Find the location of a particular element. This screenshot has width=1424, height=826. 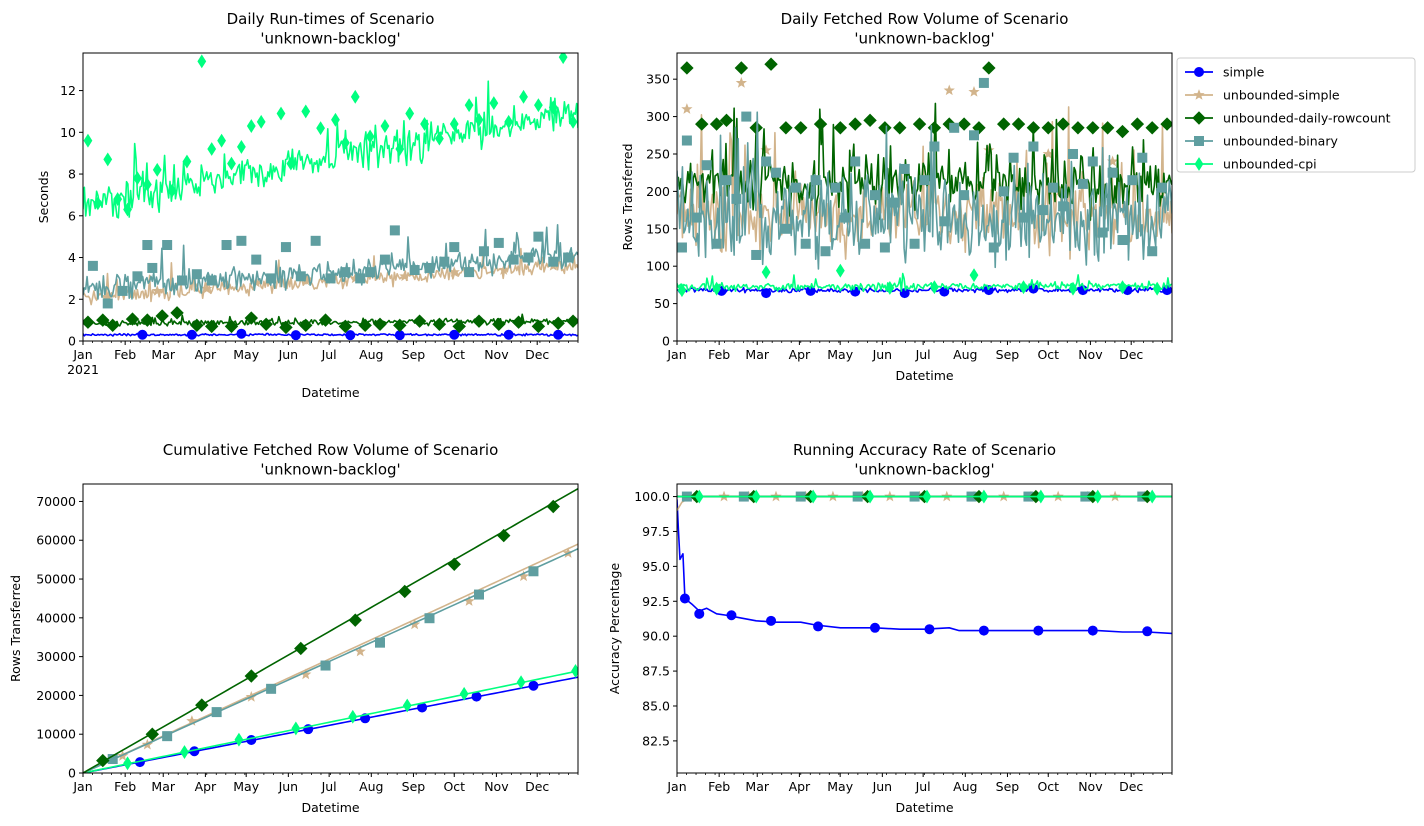

y-tick-label: 0 is located at coordinates (666, 341).